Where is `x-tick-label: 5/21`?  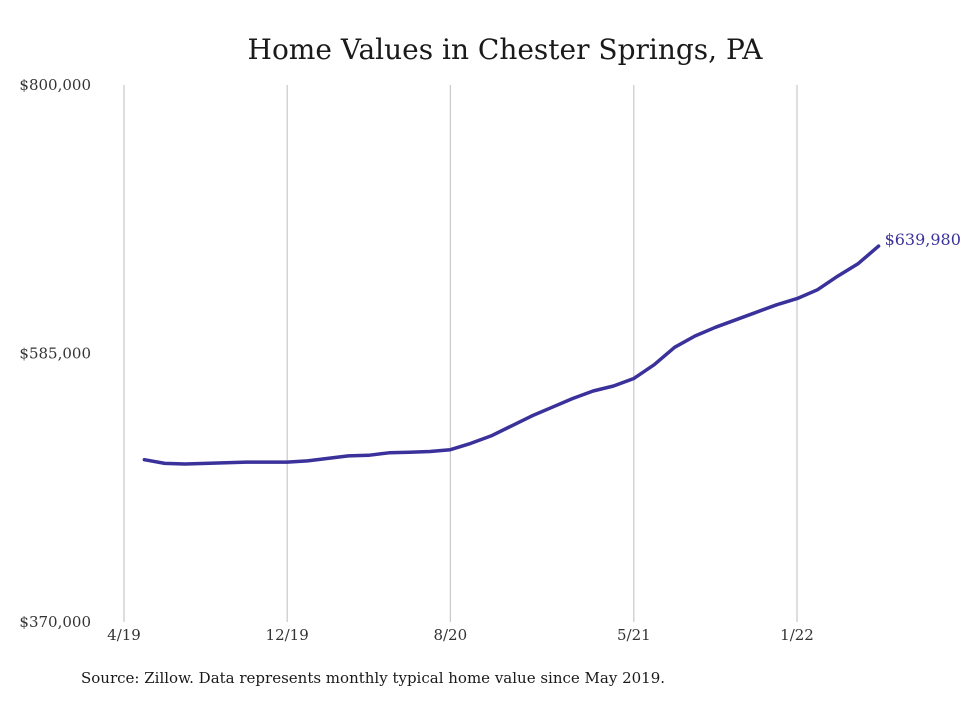 x-tick-label: 5/21 is located at coordinates (634, 635).